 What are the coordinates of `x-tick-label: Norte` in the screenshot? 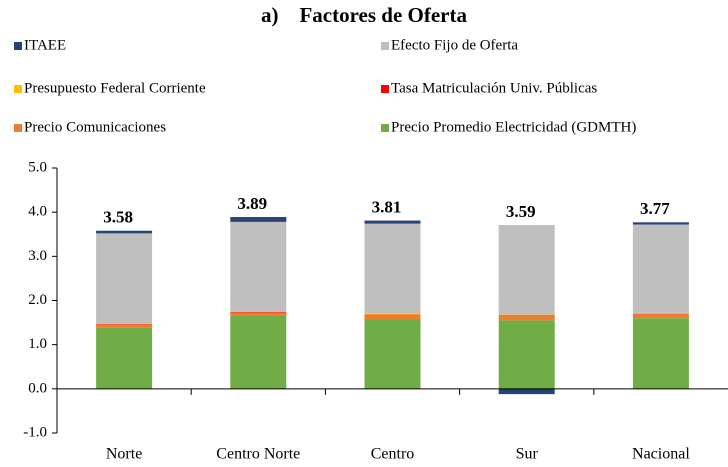 It's located at (124, 454).